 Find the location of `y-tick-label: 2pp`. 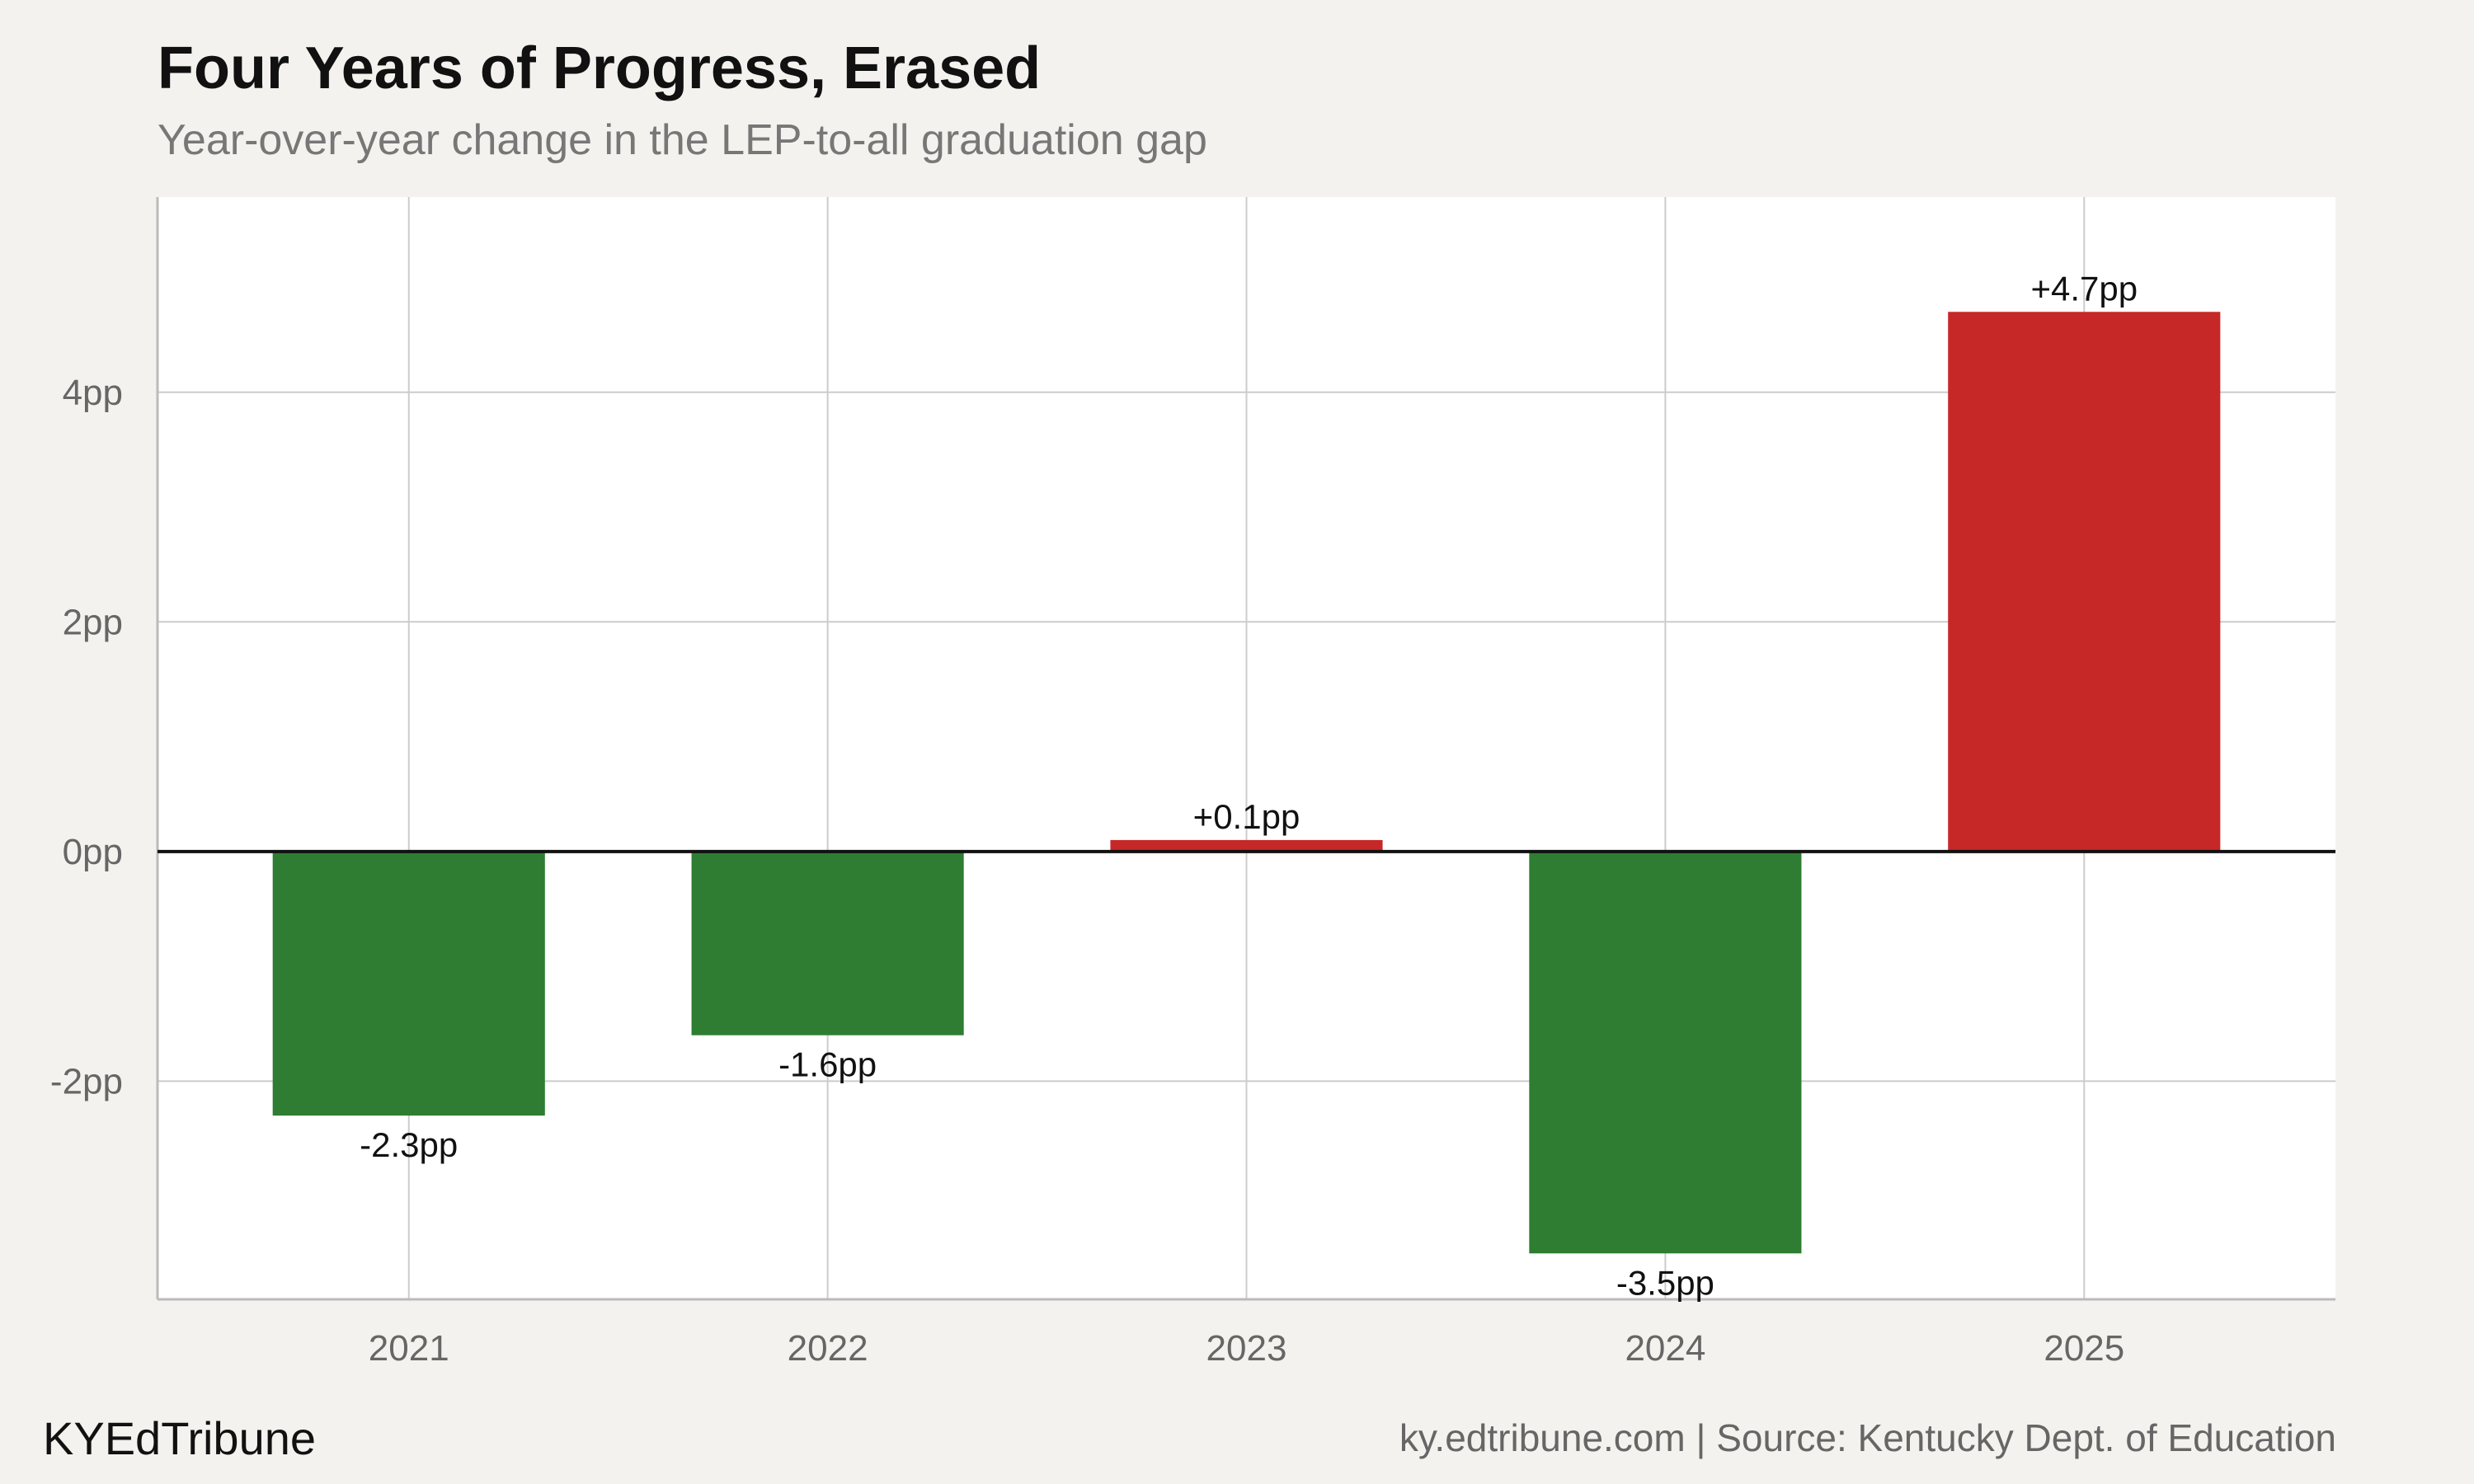

y-tick-label: 2pp is located at coordinates (93, 622).